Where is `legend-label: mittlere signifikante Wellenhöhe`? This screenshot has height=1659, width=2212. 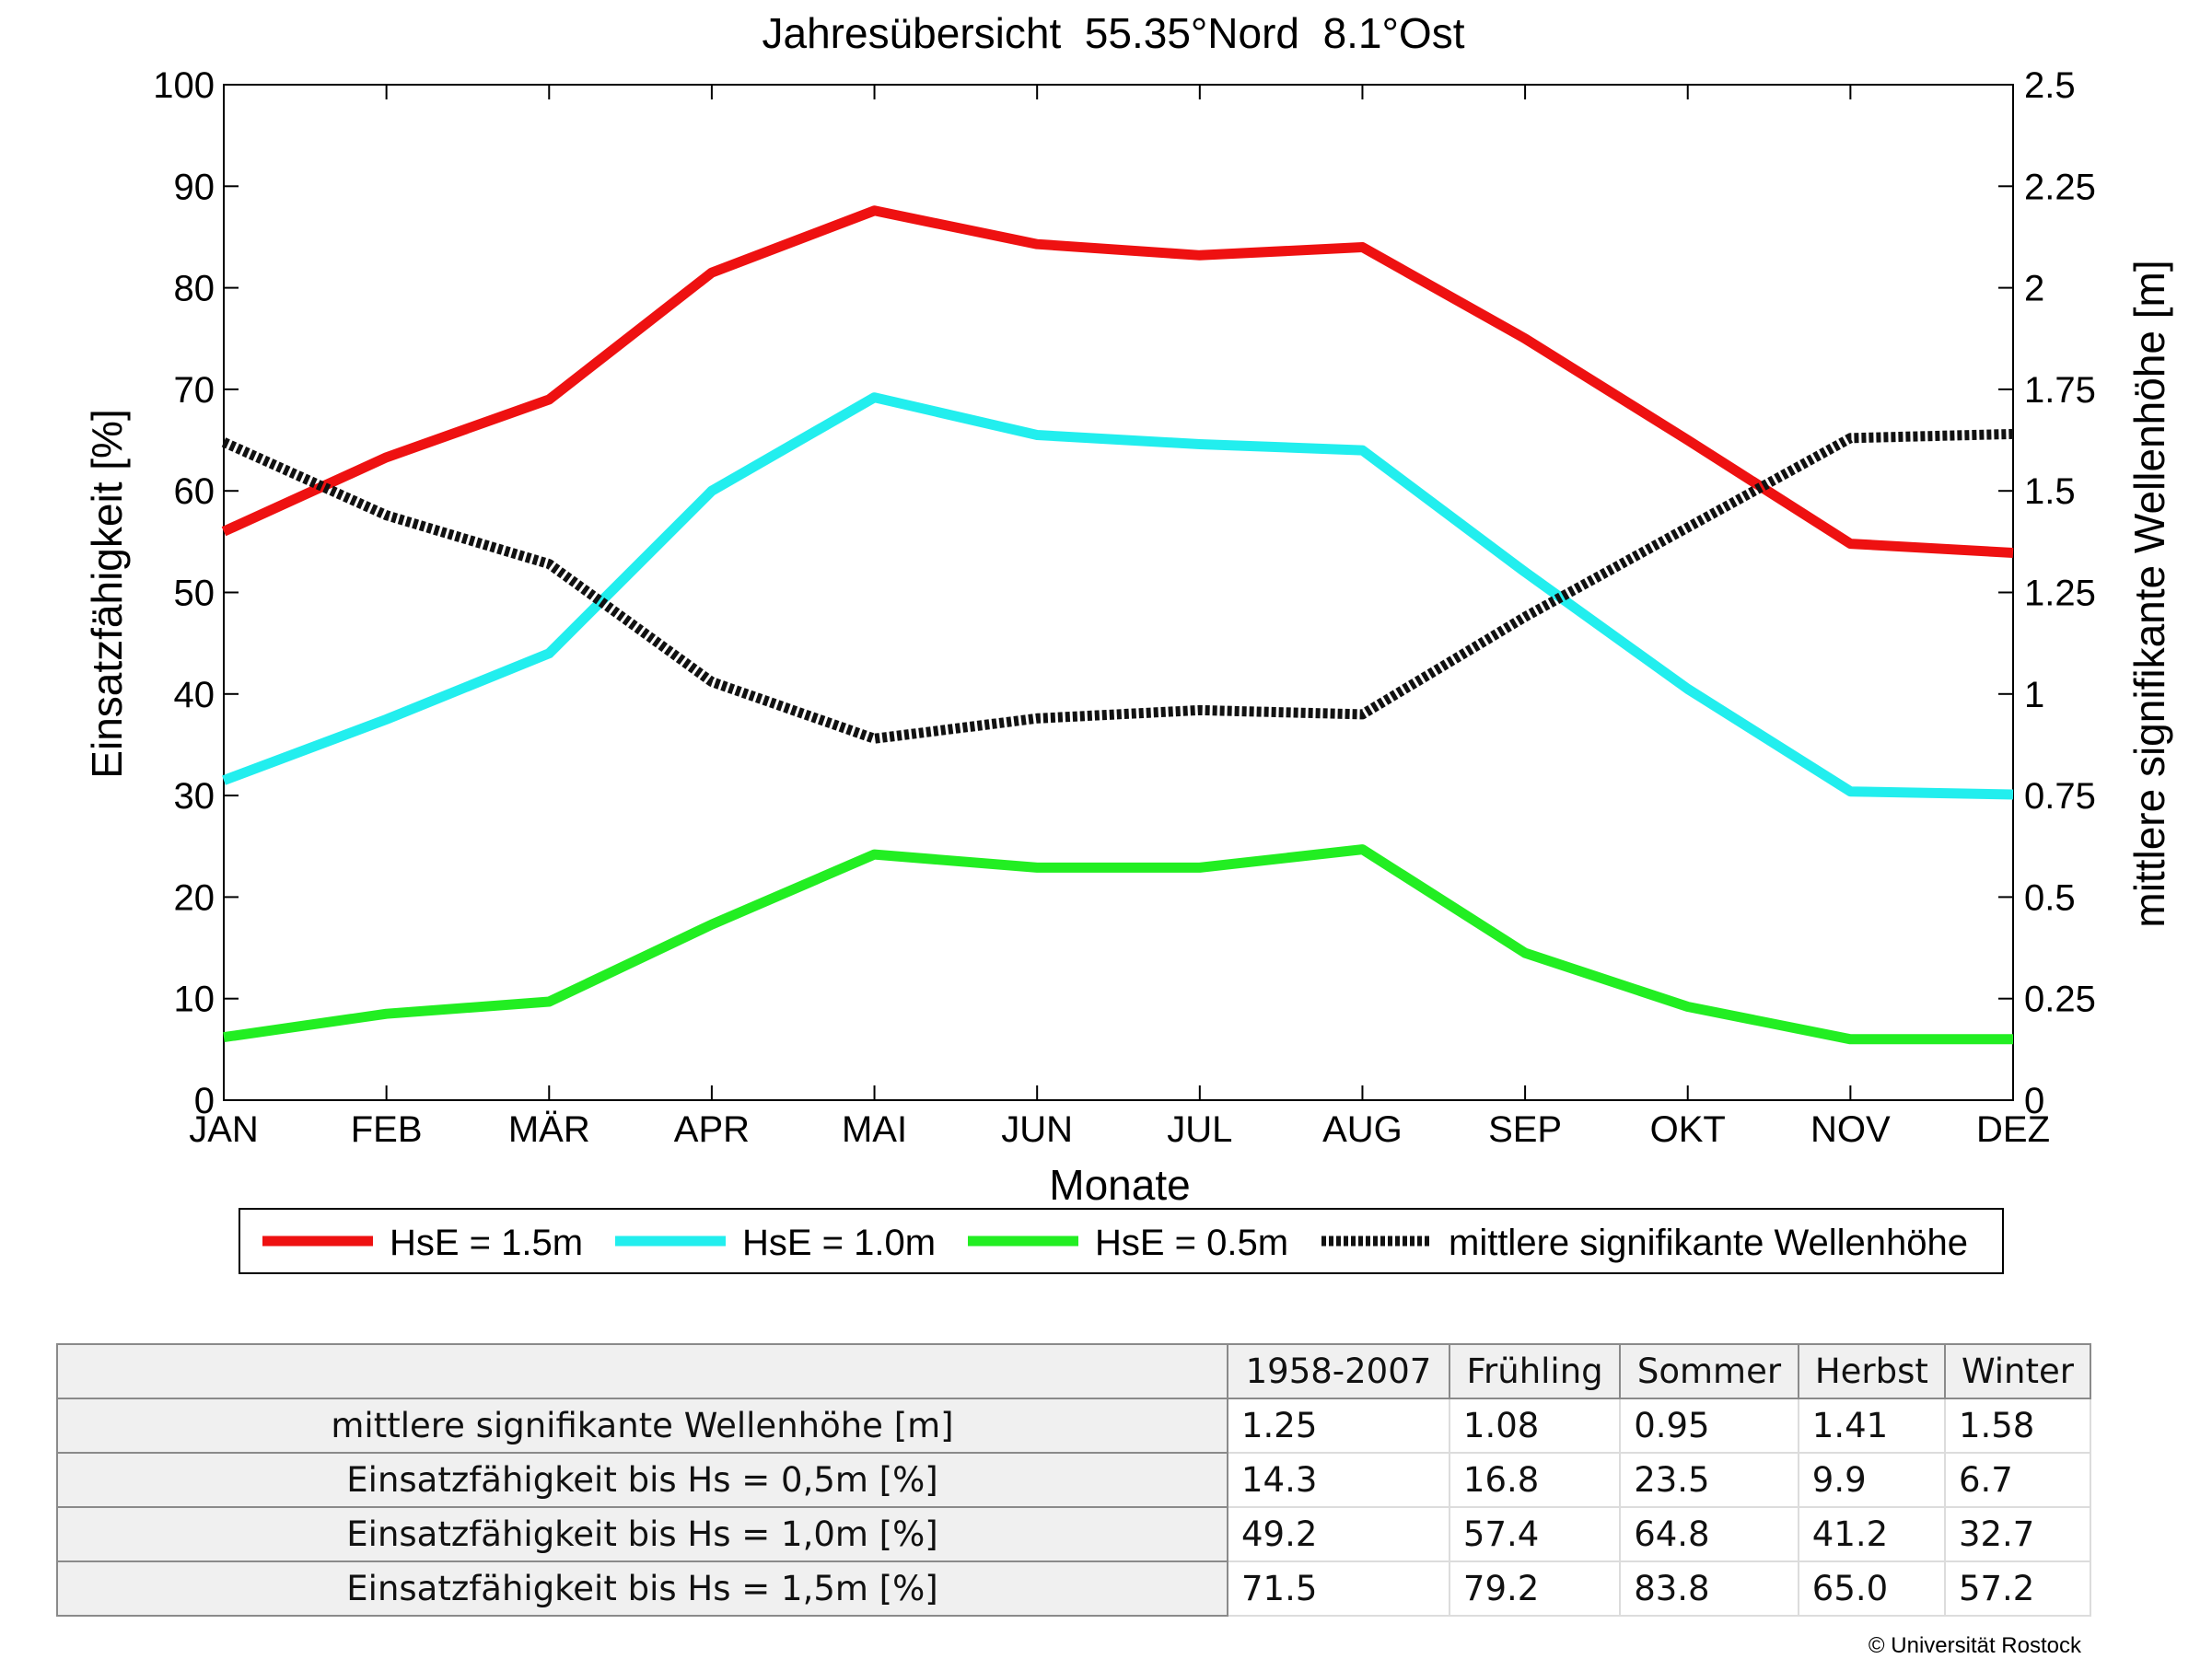 legend-label: mittlere signifikante Wellenhöhe is located at coordinates (1709, 1243).